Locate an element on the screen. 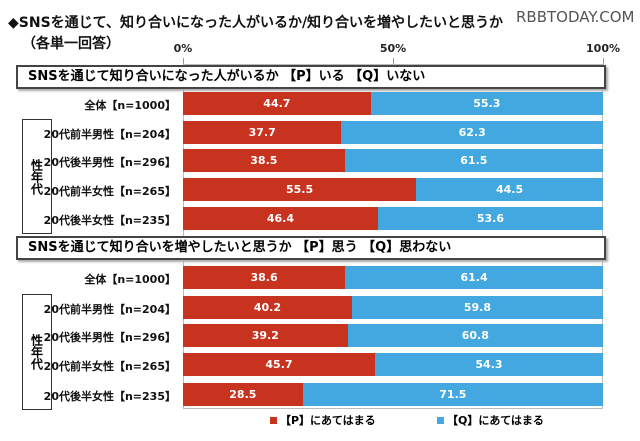  chart-title: ◆SNSを通じて、知り合いになった人がいるか/知り合いを増やしたいと思うか is located at coordinates (256, 23).